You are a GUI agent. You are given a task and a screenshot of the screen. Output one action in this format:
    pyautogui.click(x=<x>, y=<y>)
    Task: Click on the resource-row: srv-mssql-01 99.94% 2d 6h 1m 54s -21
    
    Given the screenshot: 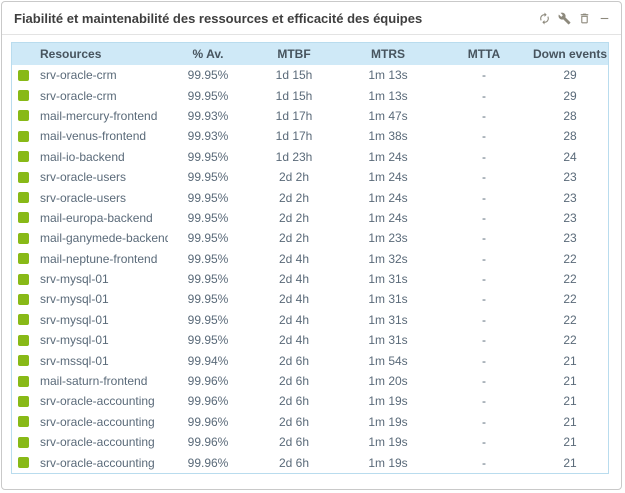 What is the action you would take?
    pyautogui.click(x=310, y=360)
    